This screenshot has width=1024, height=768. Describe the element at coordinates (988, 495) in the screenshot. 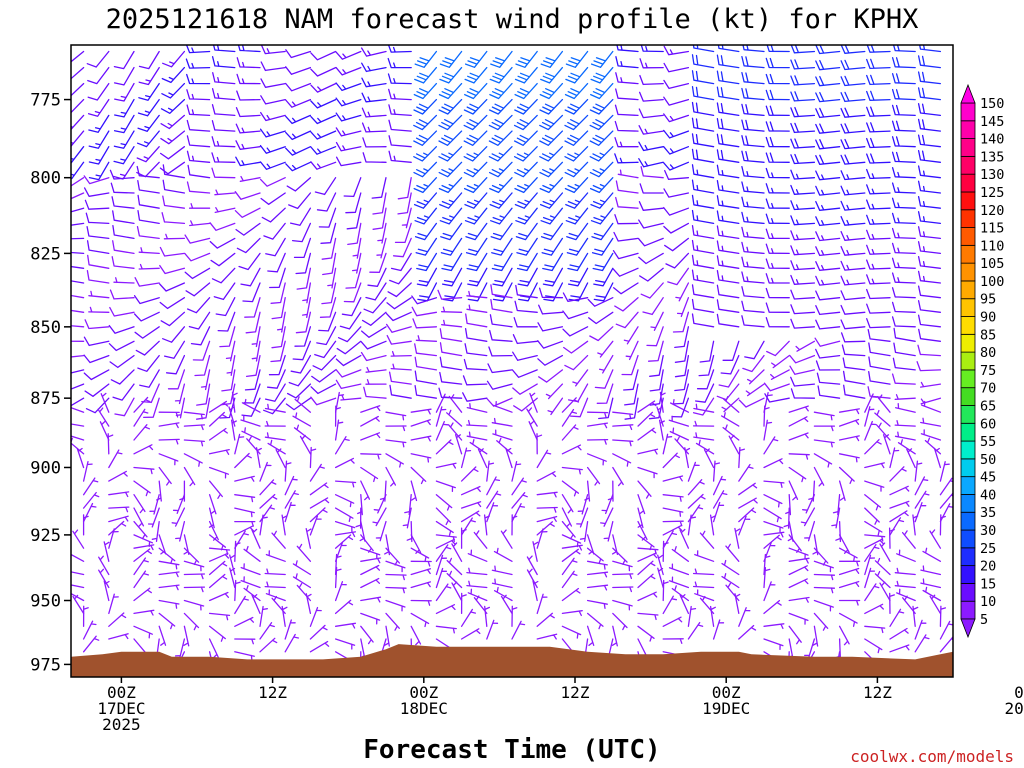

I see `colorbar-label: 40` at that location.